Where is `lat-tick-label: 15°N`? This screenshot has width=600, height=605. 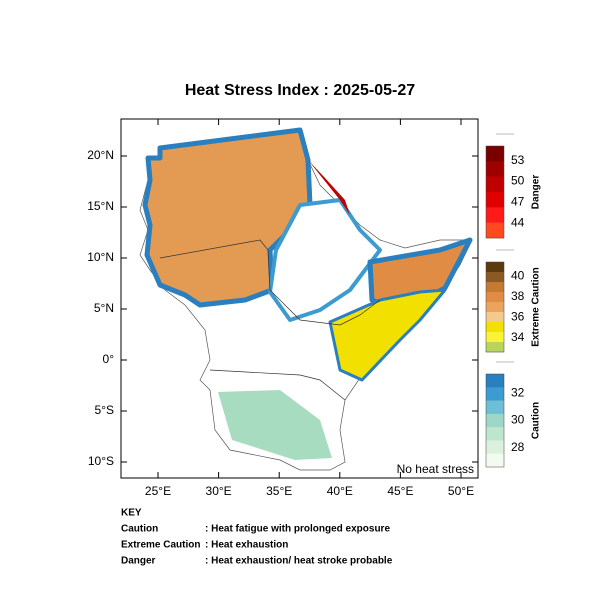
lat-tick-label: 15°N is located at coordinates (100, 206).